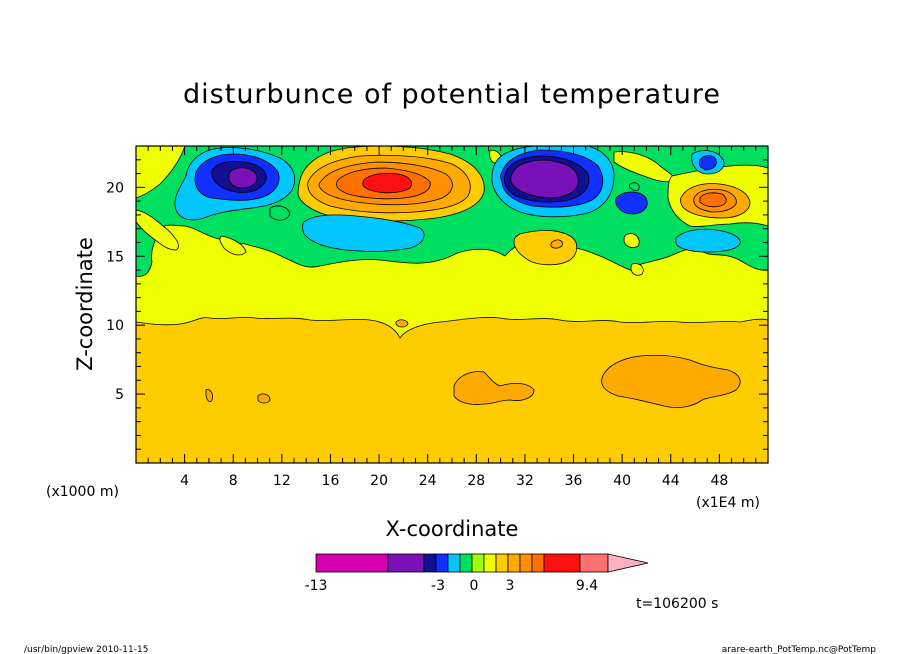 Image resolution: width=904 pixels, height=654 pixels. Describe the element at coordinates (331, 481) in the screenshot. I see `x-tick-label: 16` at that location.